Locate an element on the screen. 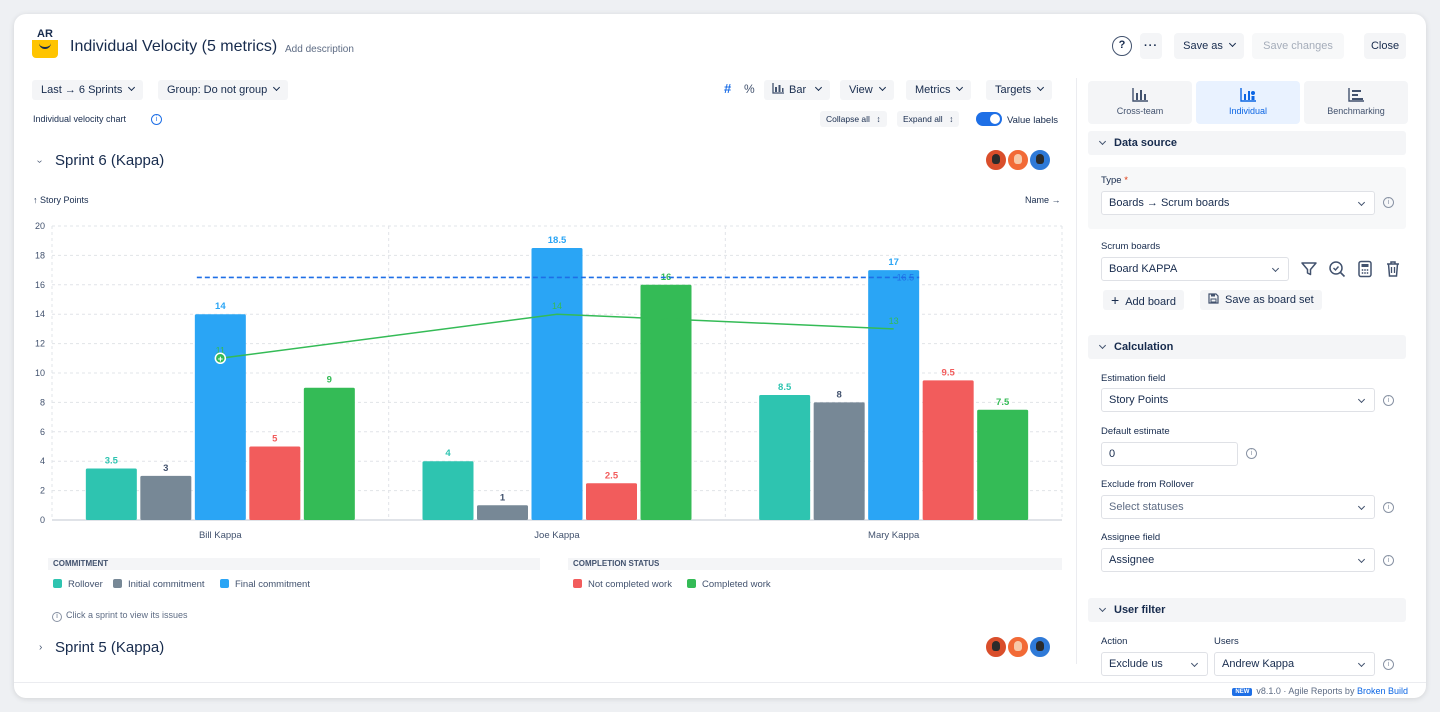 This screenshot has height=712, width=1440. data-source-section-toggle: Data source is located at coordinates (1247, 143).